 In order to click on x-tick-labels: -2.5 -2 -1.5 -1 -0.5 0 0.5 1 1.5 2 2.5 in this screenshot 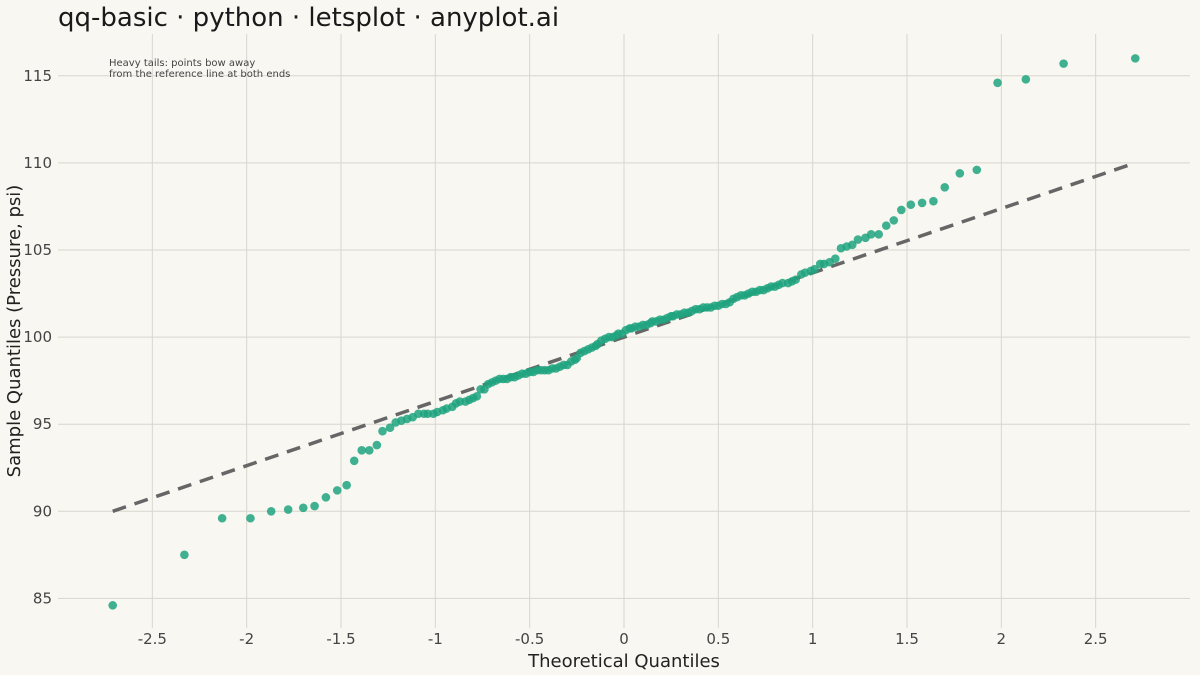, I will do `click(623, 639)`.